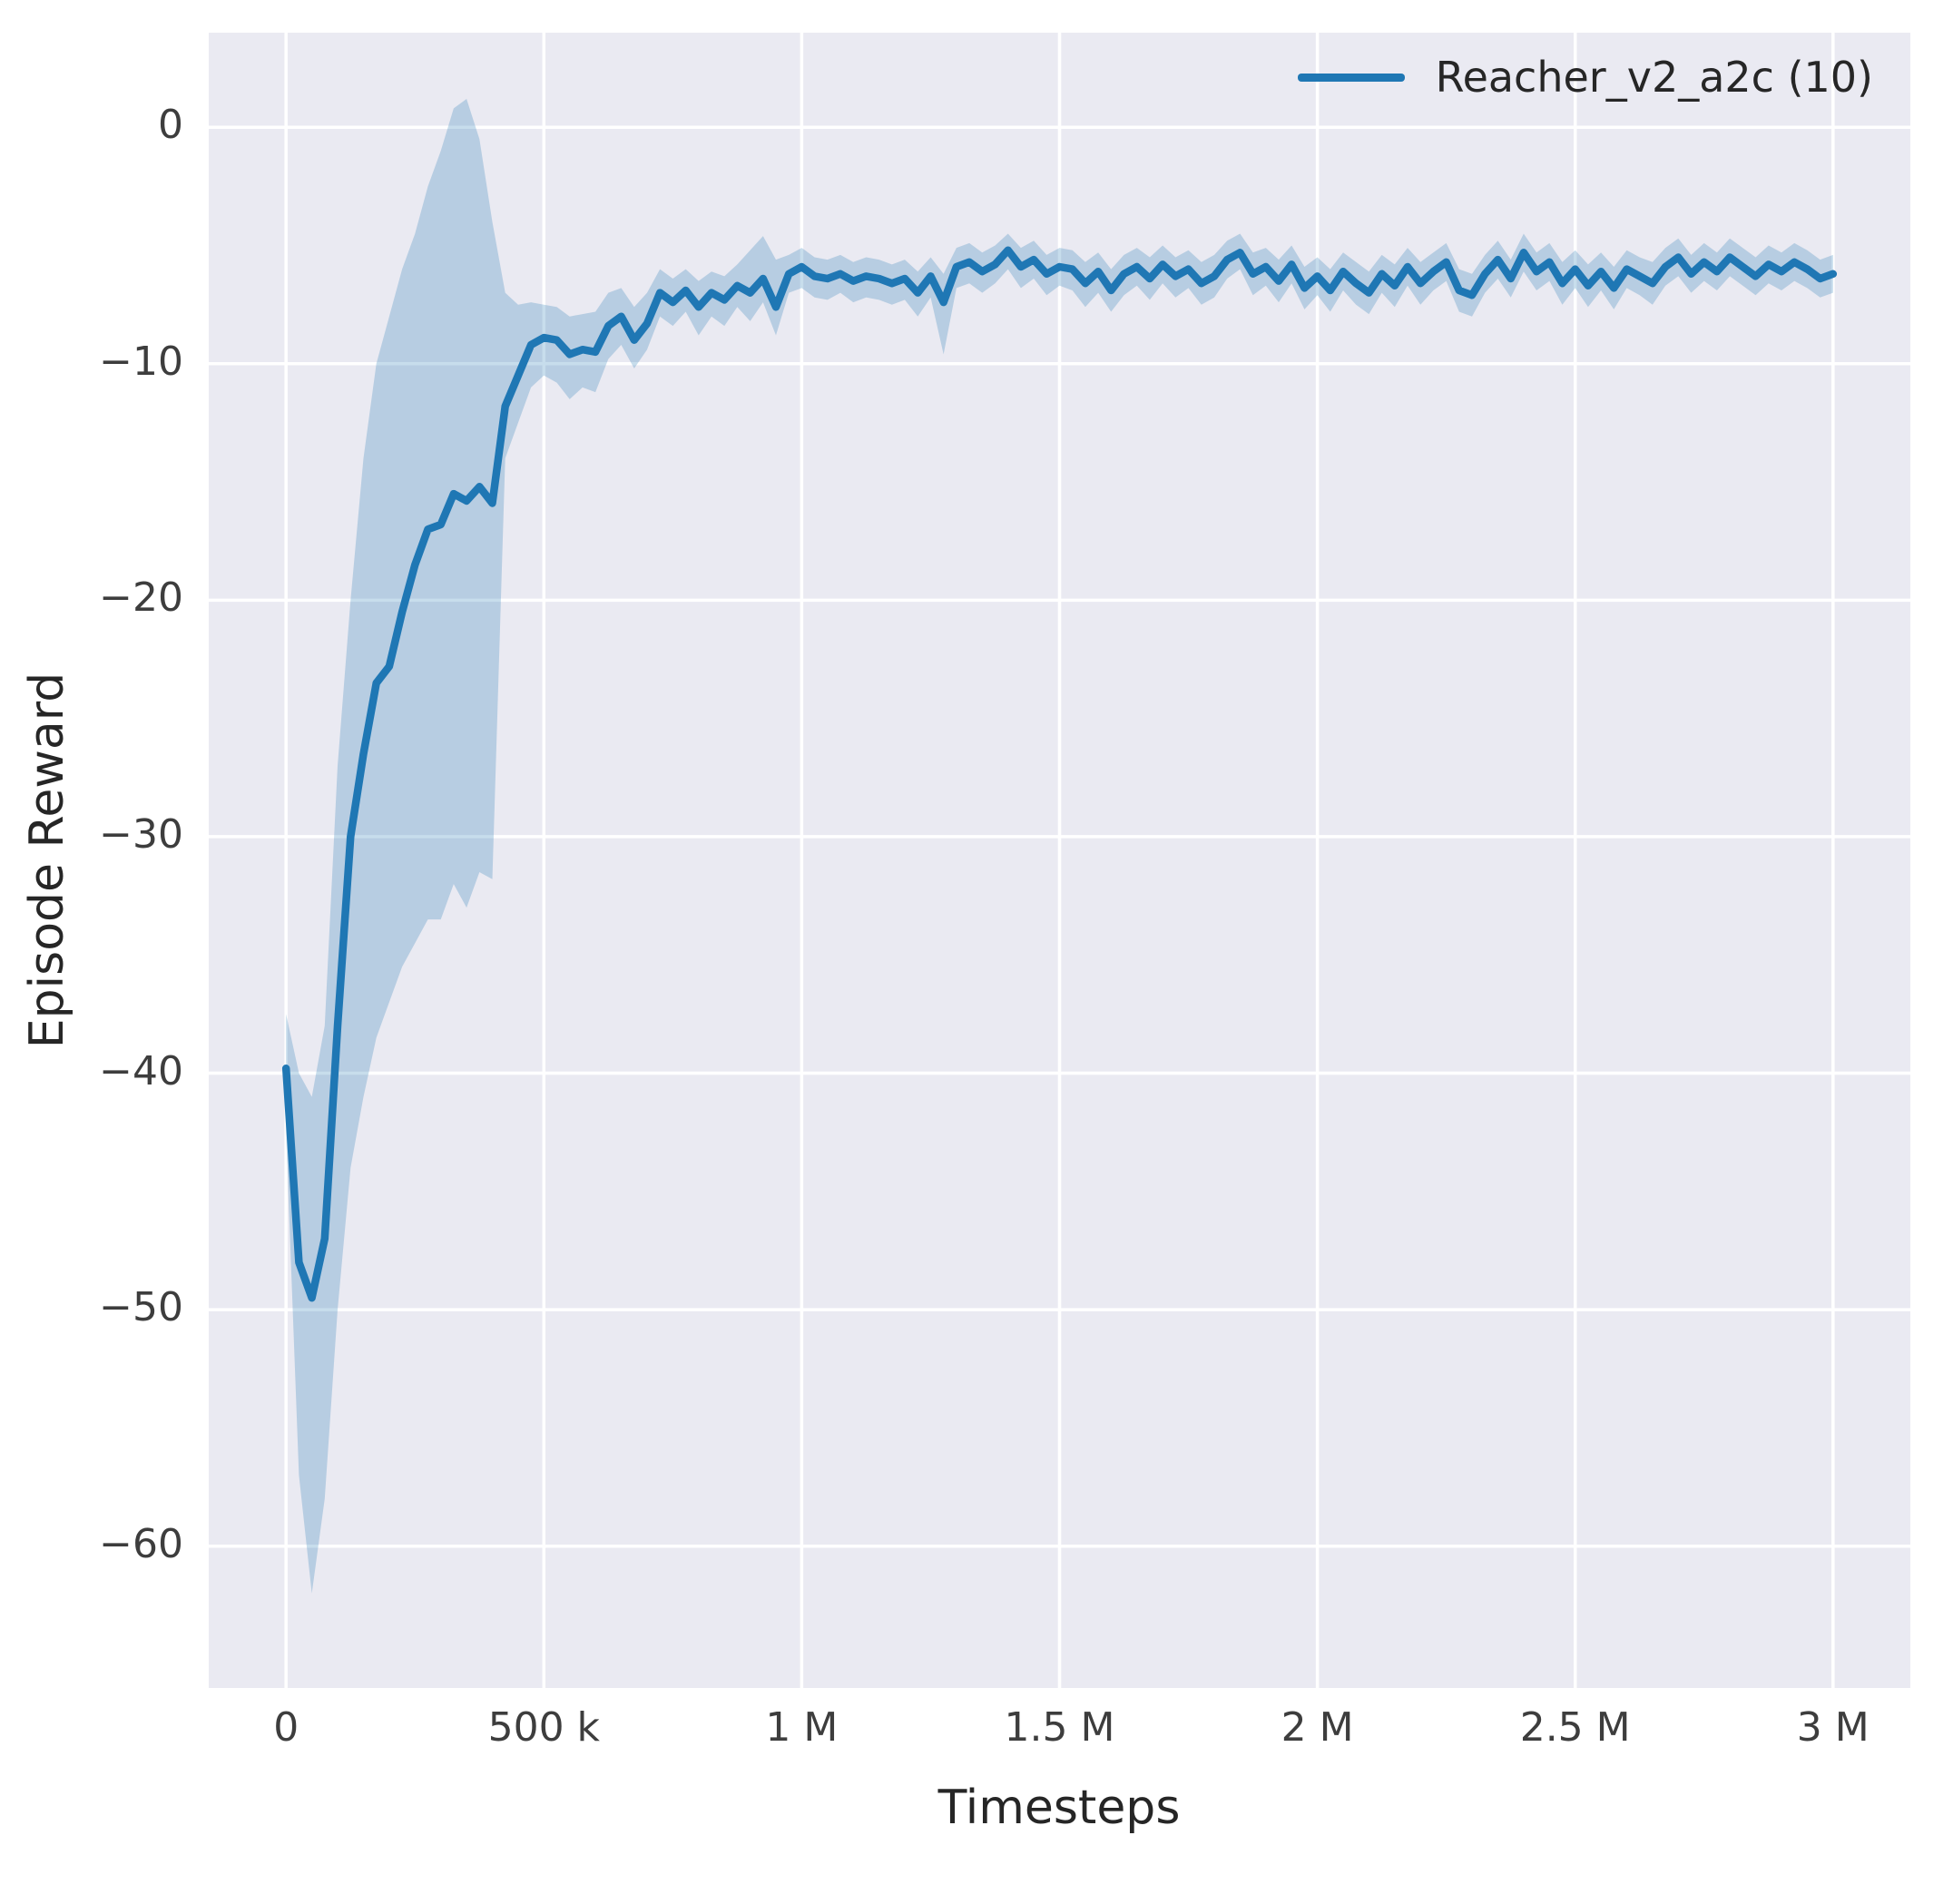  Describe the element at coordinates (171, 126) in the screenshot. I see `y-tick-label: 0` at that location.